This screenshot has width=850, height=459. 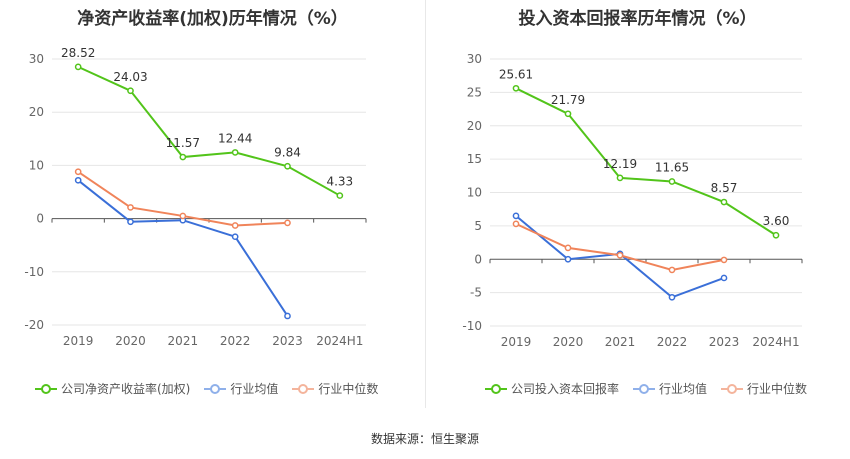 I want to click on legend-roic: 公司投入资本回报率 行业均值 行业中位数, so click(x=653, y=388).